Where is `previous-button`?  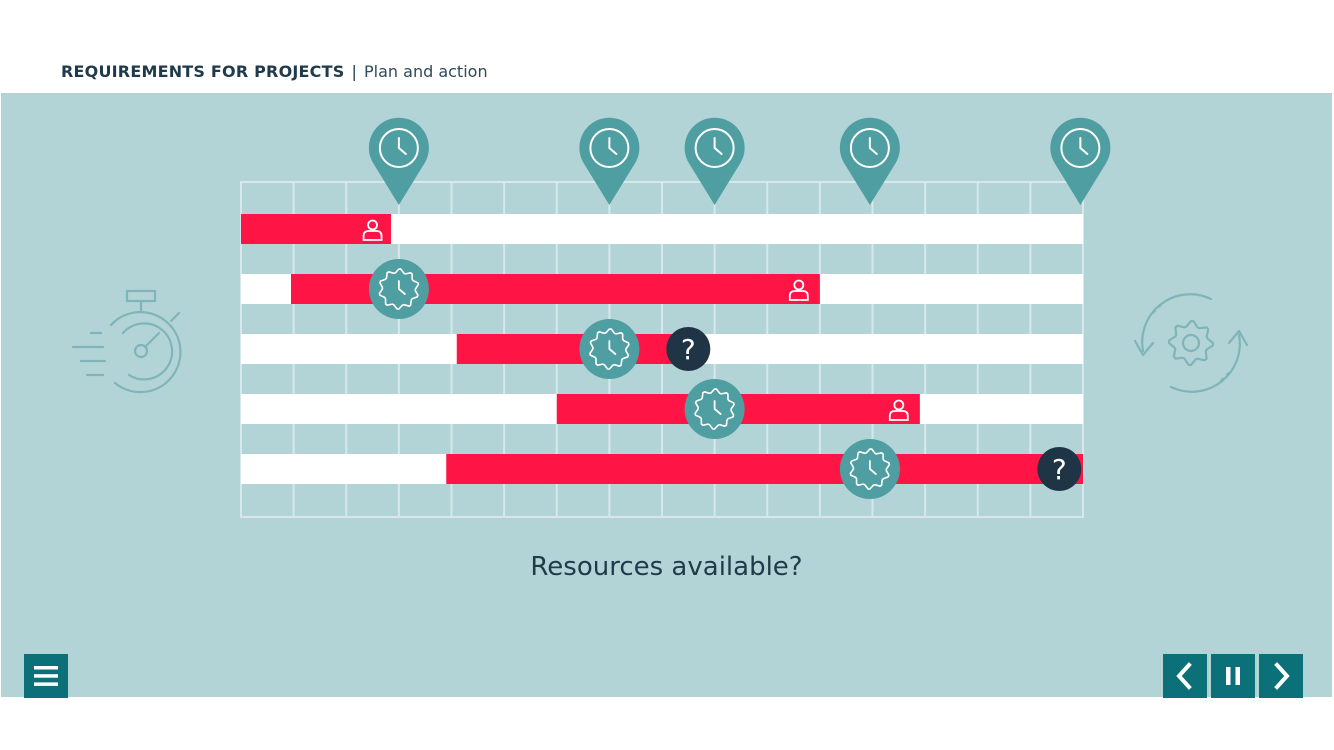 previous-button is located at coordinates (1185, 676).